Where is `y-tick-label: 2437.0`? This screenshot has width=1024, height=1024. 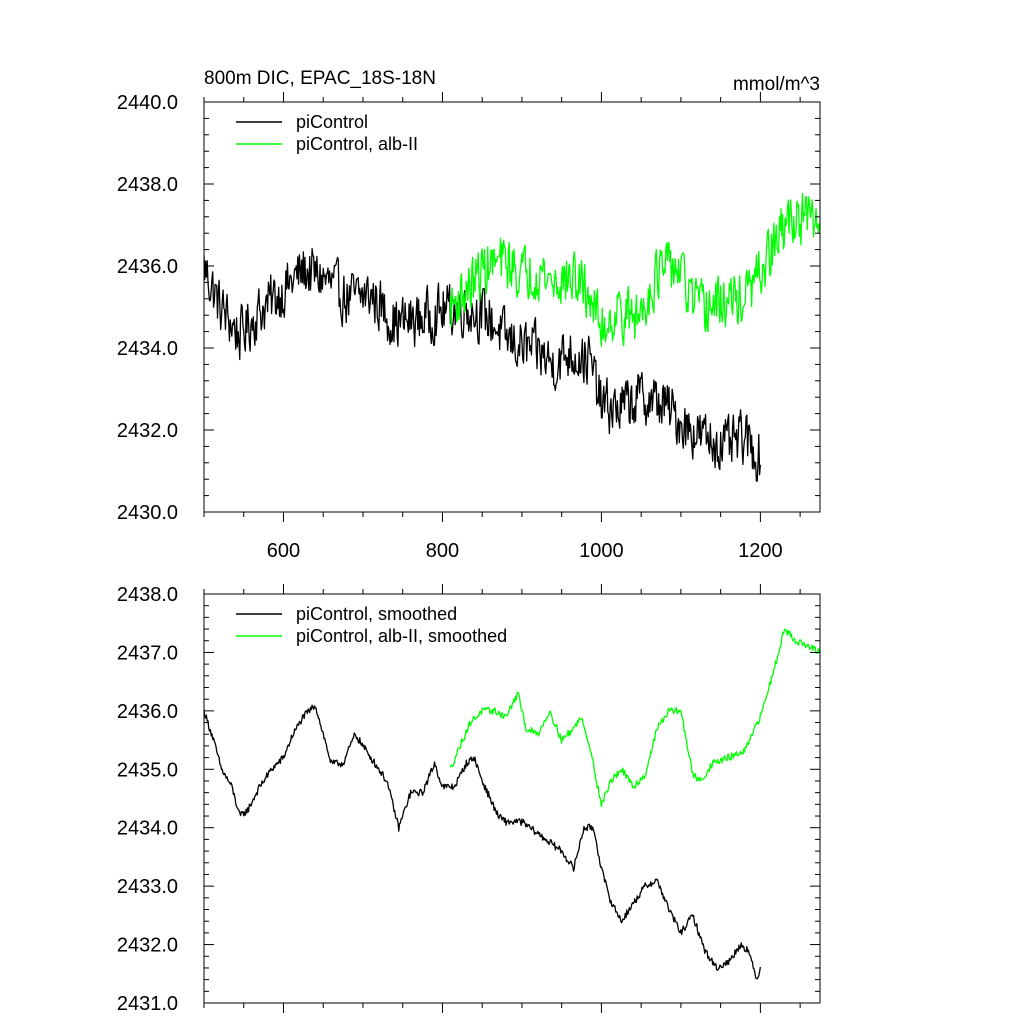
y-tick-label: 2437.0 is located at coordinates (147, 653).